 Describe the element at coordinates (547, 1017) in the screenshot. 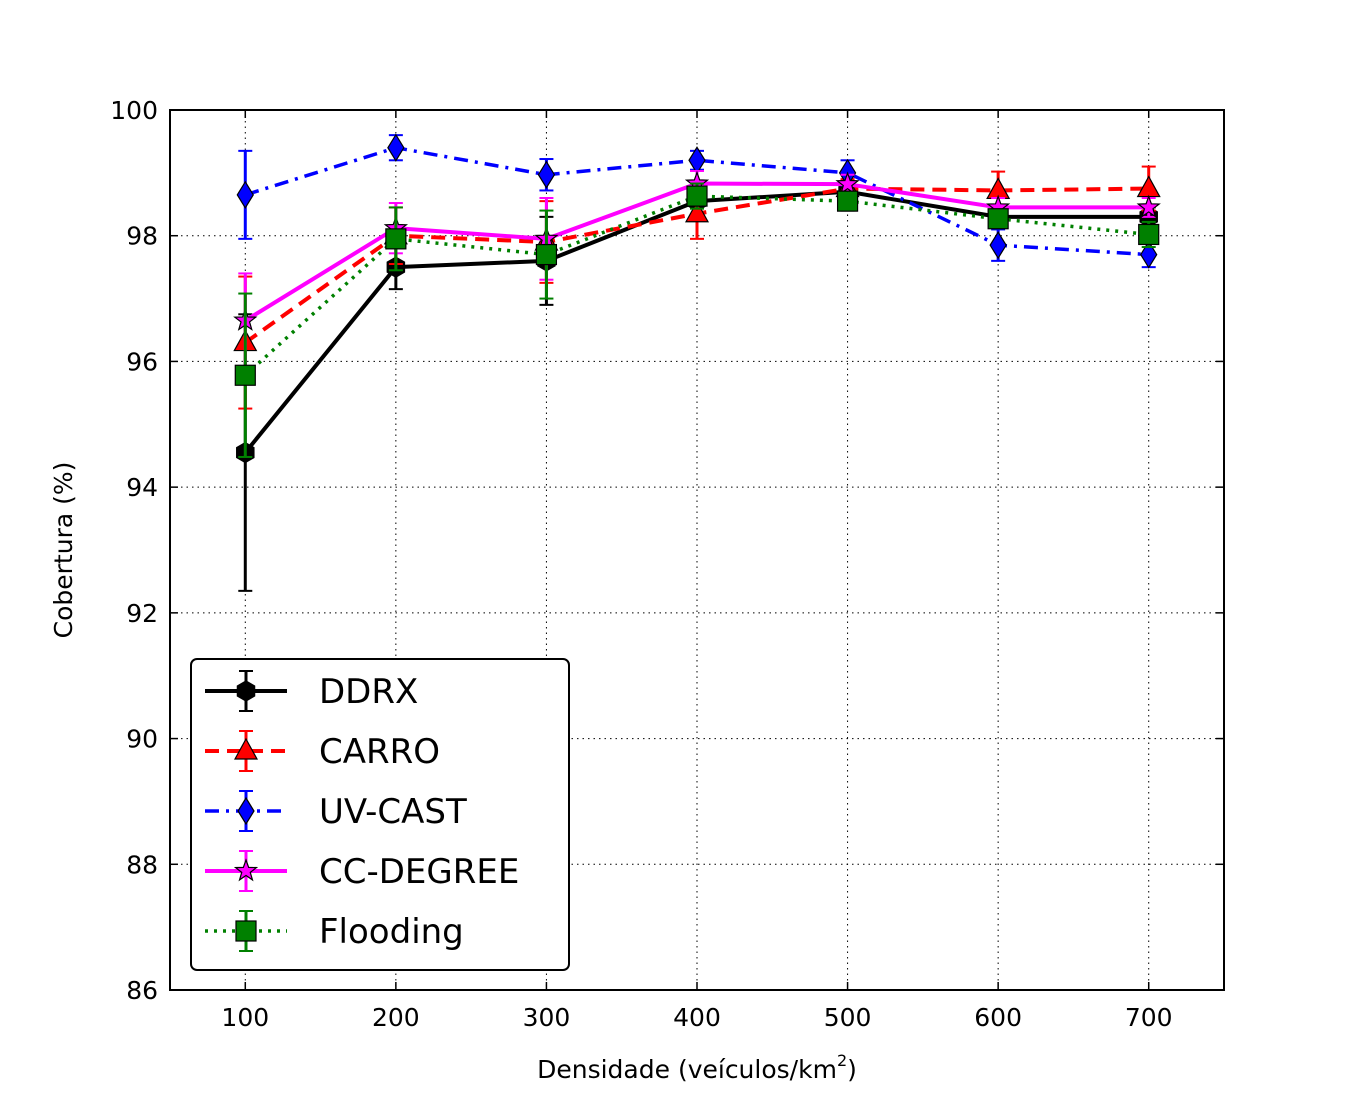

I see `x-tick-label: 300` at that location.